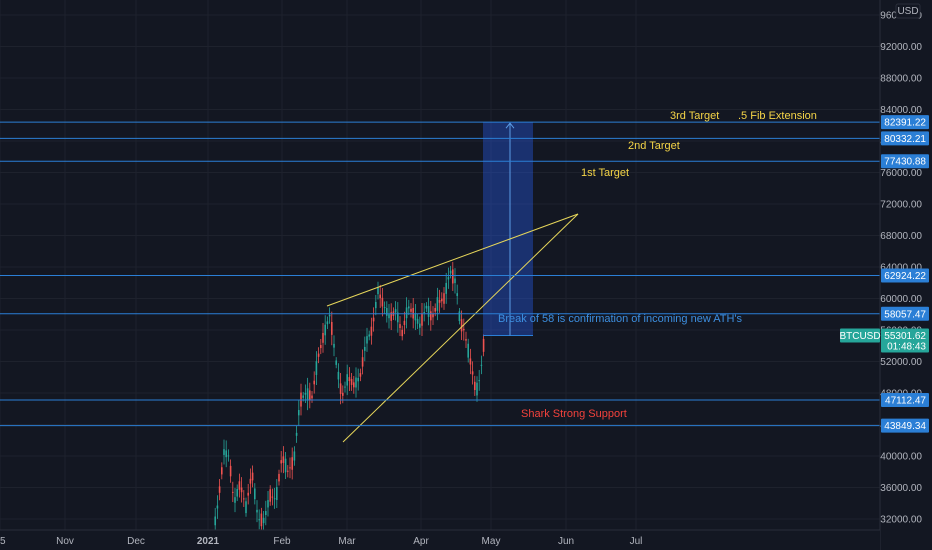 The height and width of the screenshot is (550, 932). What do you see at coordinates (901, 110) in the screenshot?
I see `y-tick-label: 84000.00` at bounding box center [901, 110].